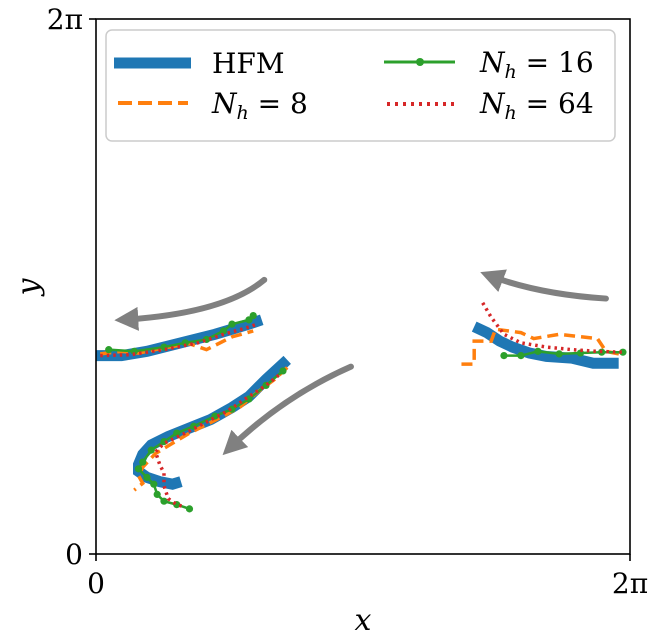  I want to click on legend-label-nh16: Nh = 16, so click(536, 64).